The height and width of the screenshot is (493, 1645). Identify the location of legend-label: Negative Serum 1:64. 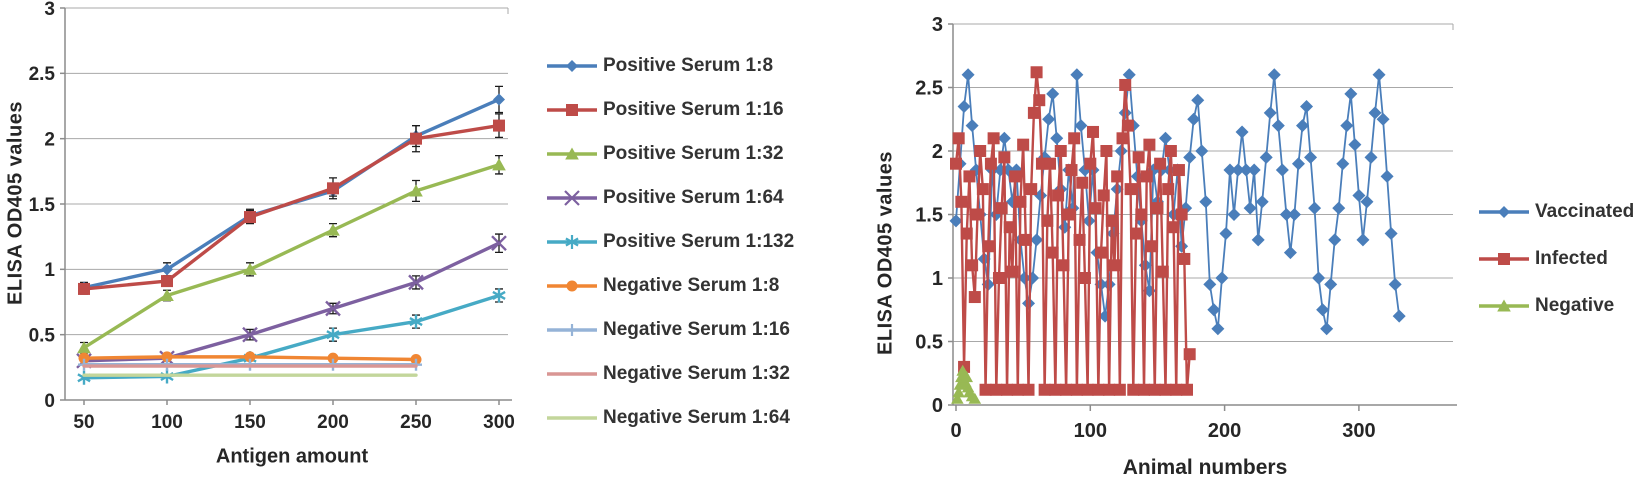
(696, 417).